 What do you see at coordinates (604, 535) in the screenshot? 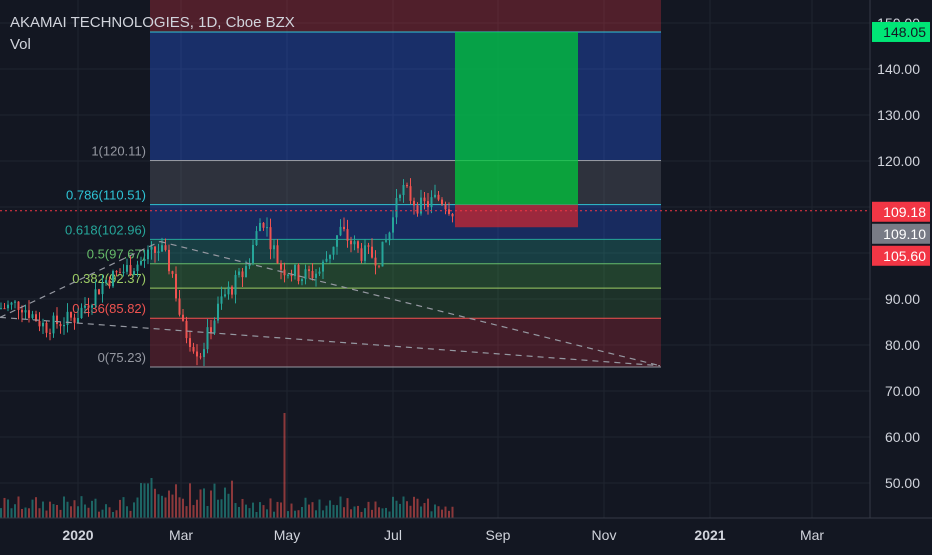
I see `time-tick-label: Nov` at bounding box center [604, 535].